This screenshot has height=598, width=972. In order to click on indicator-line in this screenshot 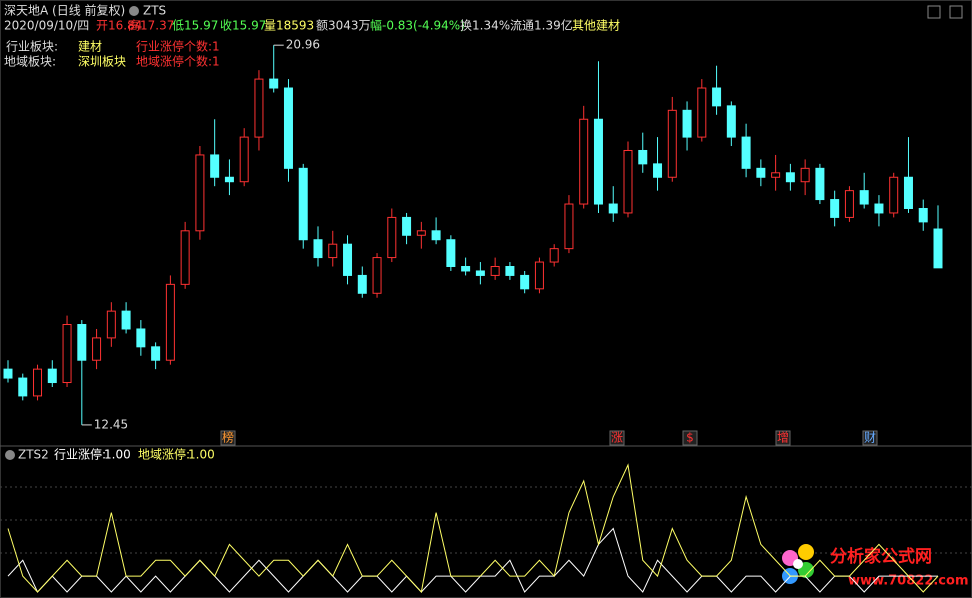, I will do `click(472, 560)`.